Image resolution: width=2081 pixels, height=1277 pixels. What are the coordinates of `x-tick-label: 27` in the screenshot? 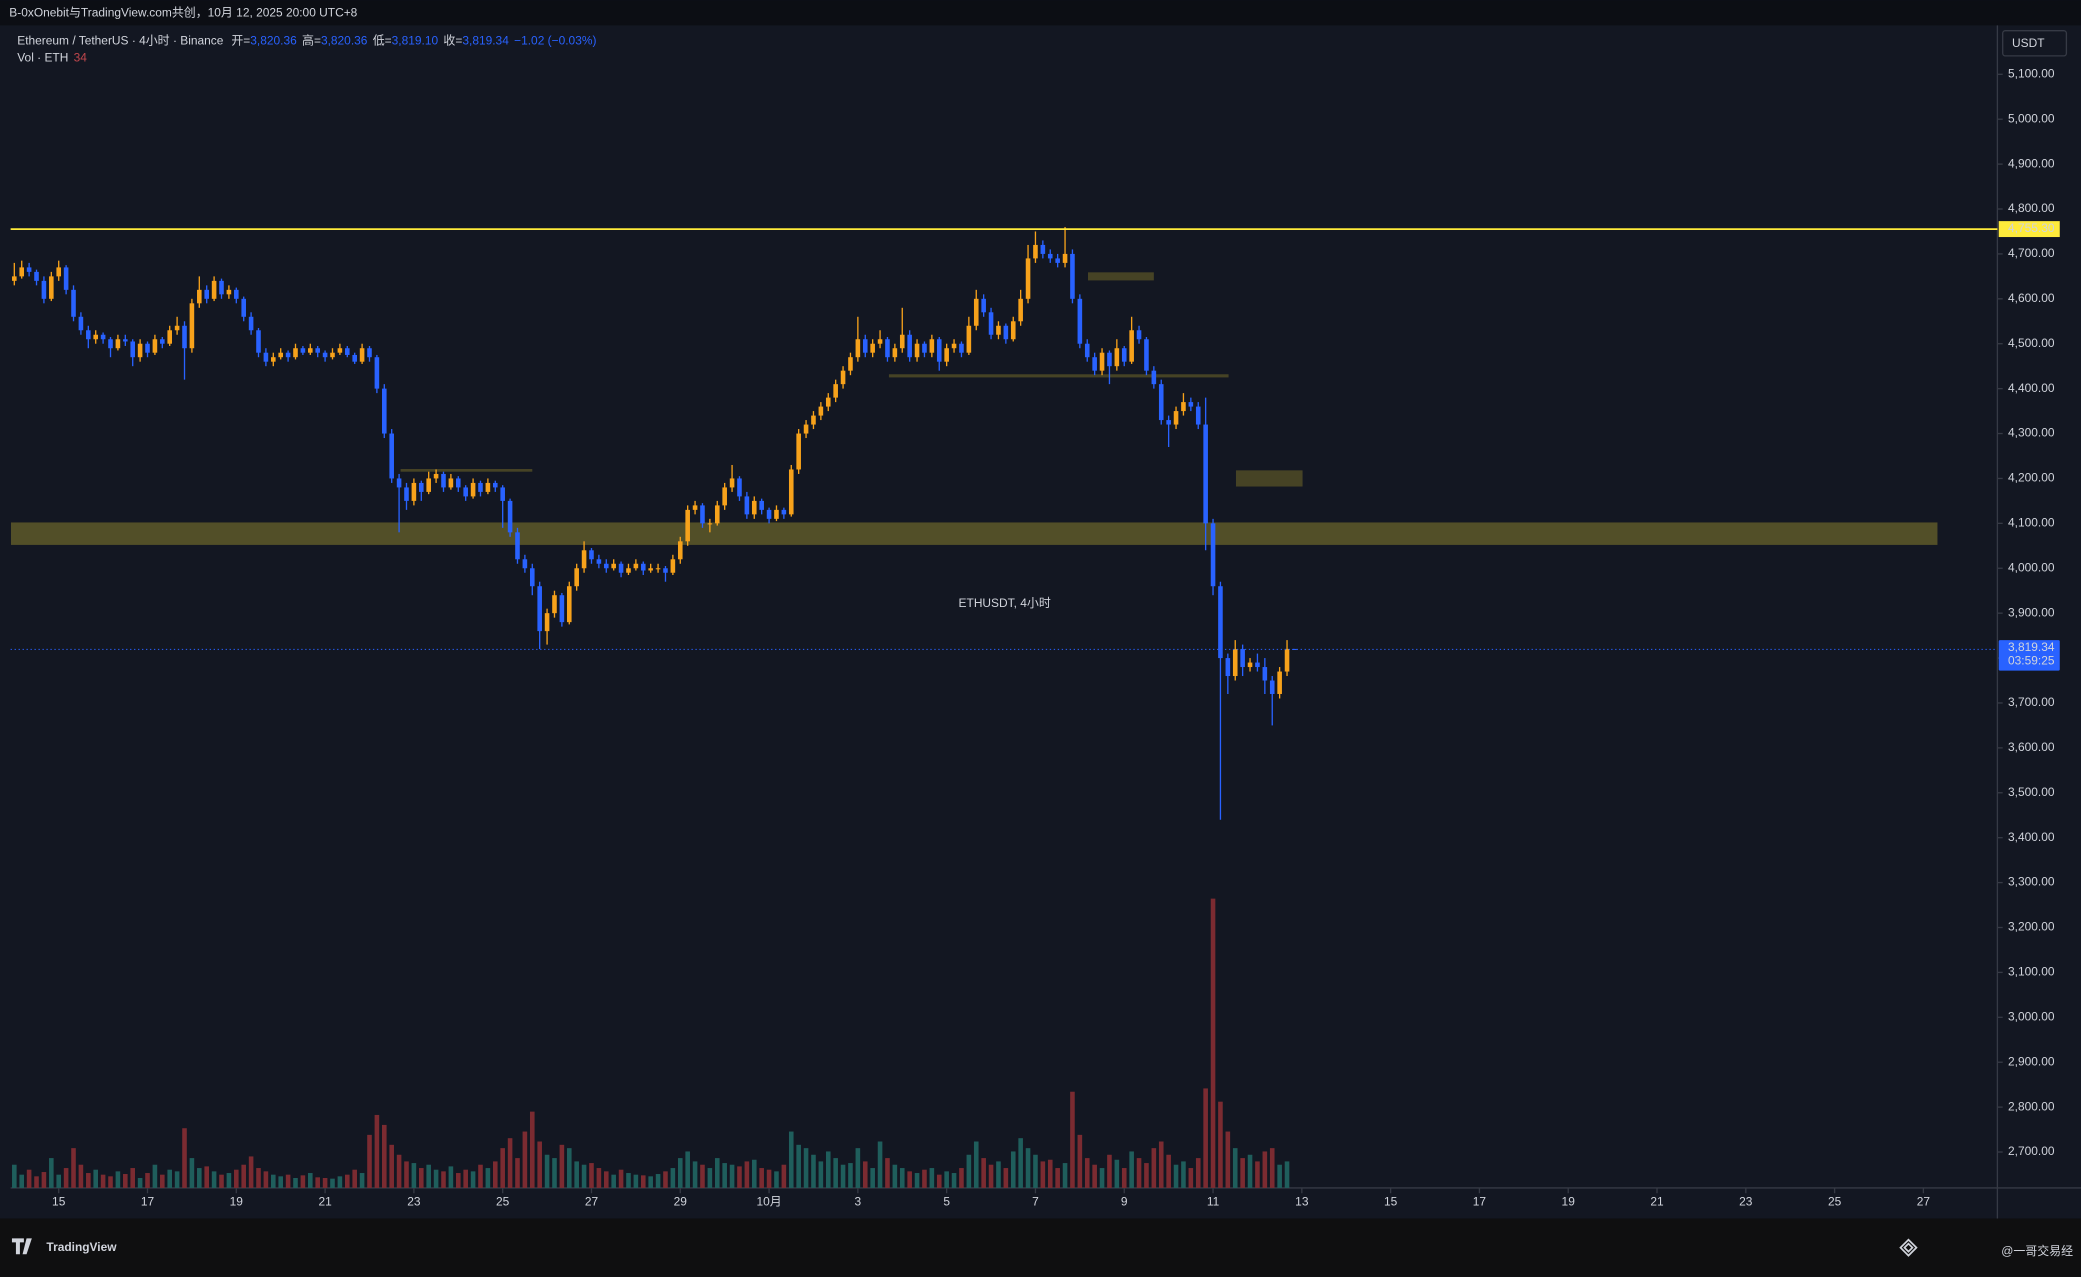 It's located at (1924, 1202).